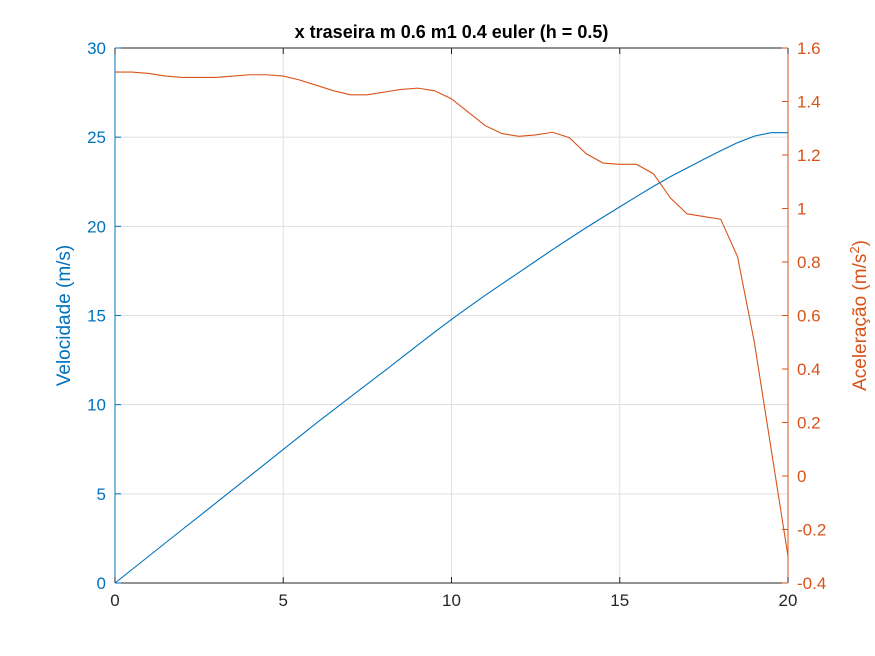  Describe the element at coordinates (451, 600) in the screenshot. I see `x-tick-label: 10` at that location.